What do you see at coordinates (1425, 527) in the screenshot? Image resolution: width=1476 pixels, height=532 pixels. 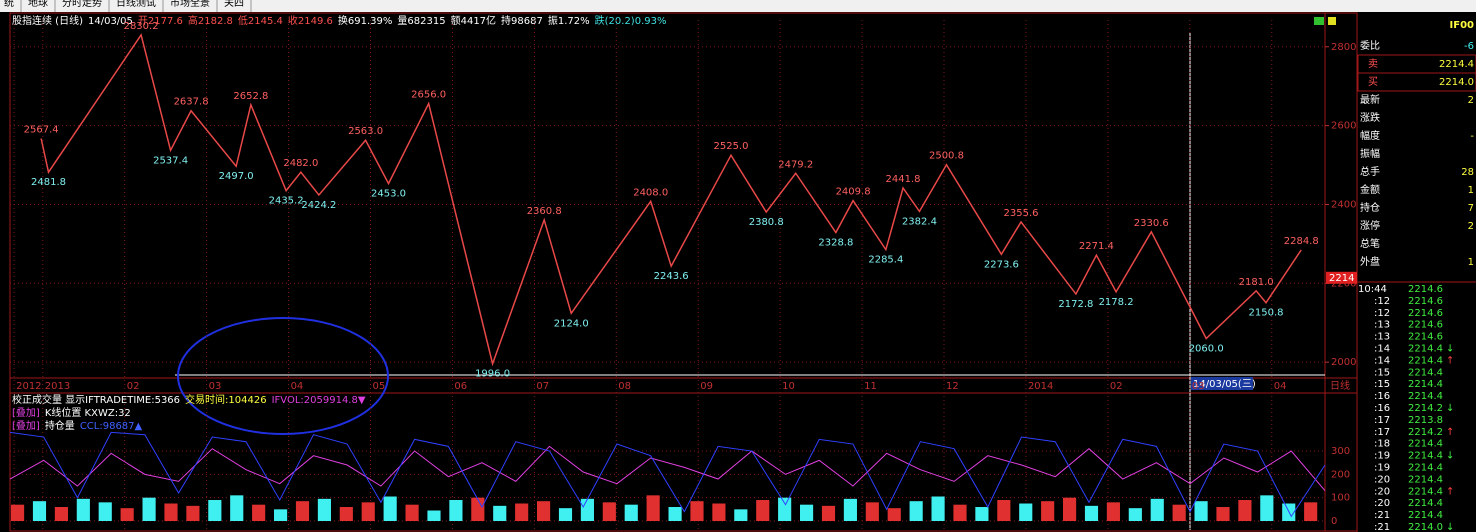 I see `tick-price: 2214.0` at bounding box center [1425, 527].